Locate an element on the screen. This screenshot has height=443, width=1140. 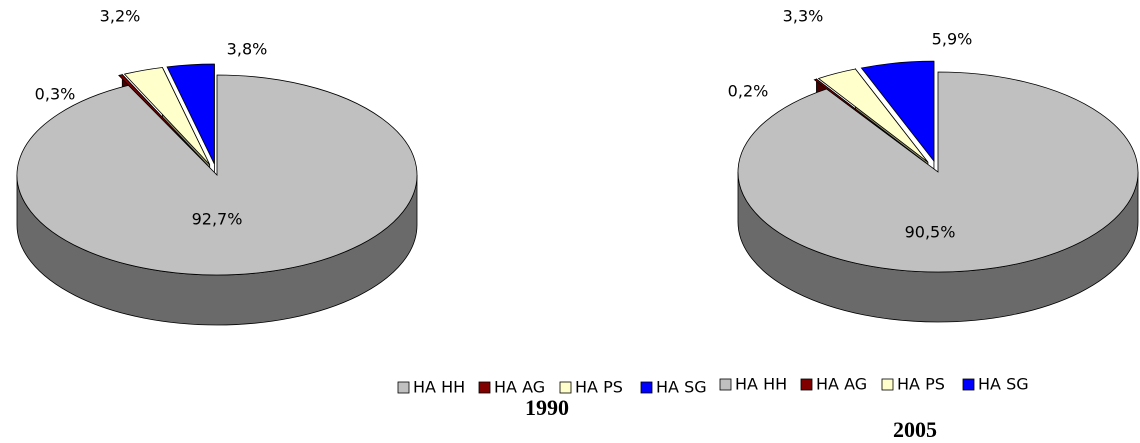
value-label: 0,2% is located at coordinates (748, 91).